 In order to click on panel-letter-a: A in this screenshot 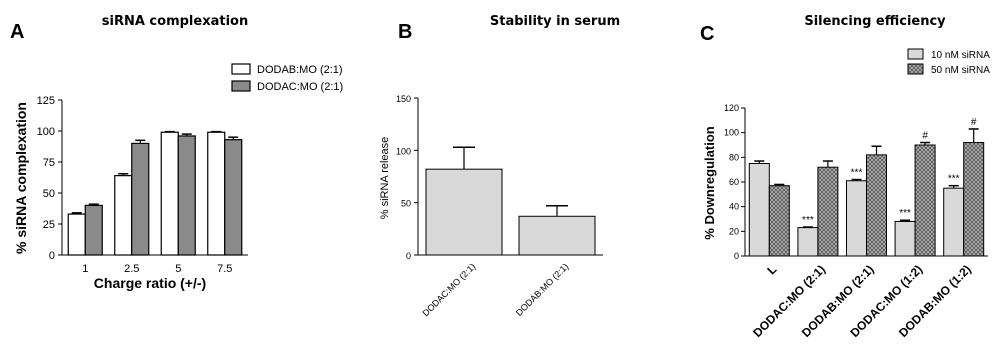, I will do `click(17, 32)`.